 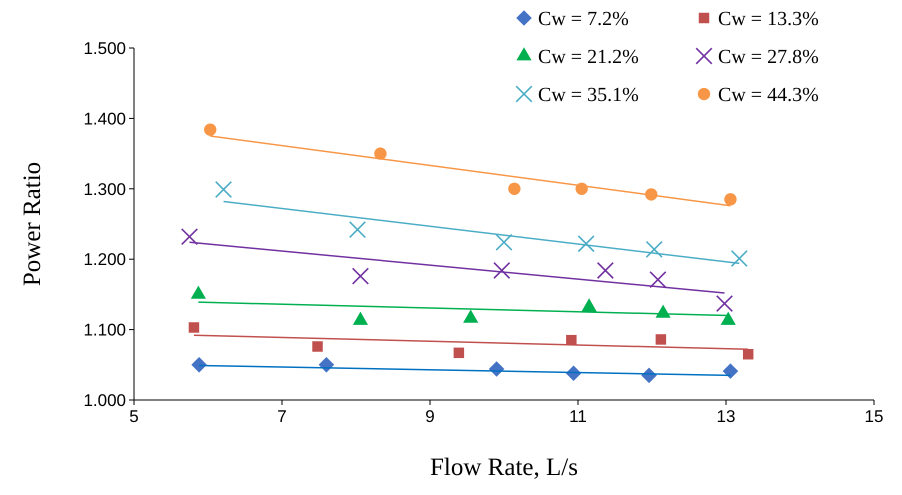 I want to click on y-tick-label: 1.300, so click(x=104, y=189).